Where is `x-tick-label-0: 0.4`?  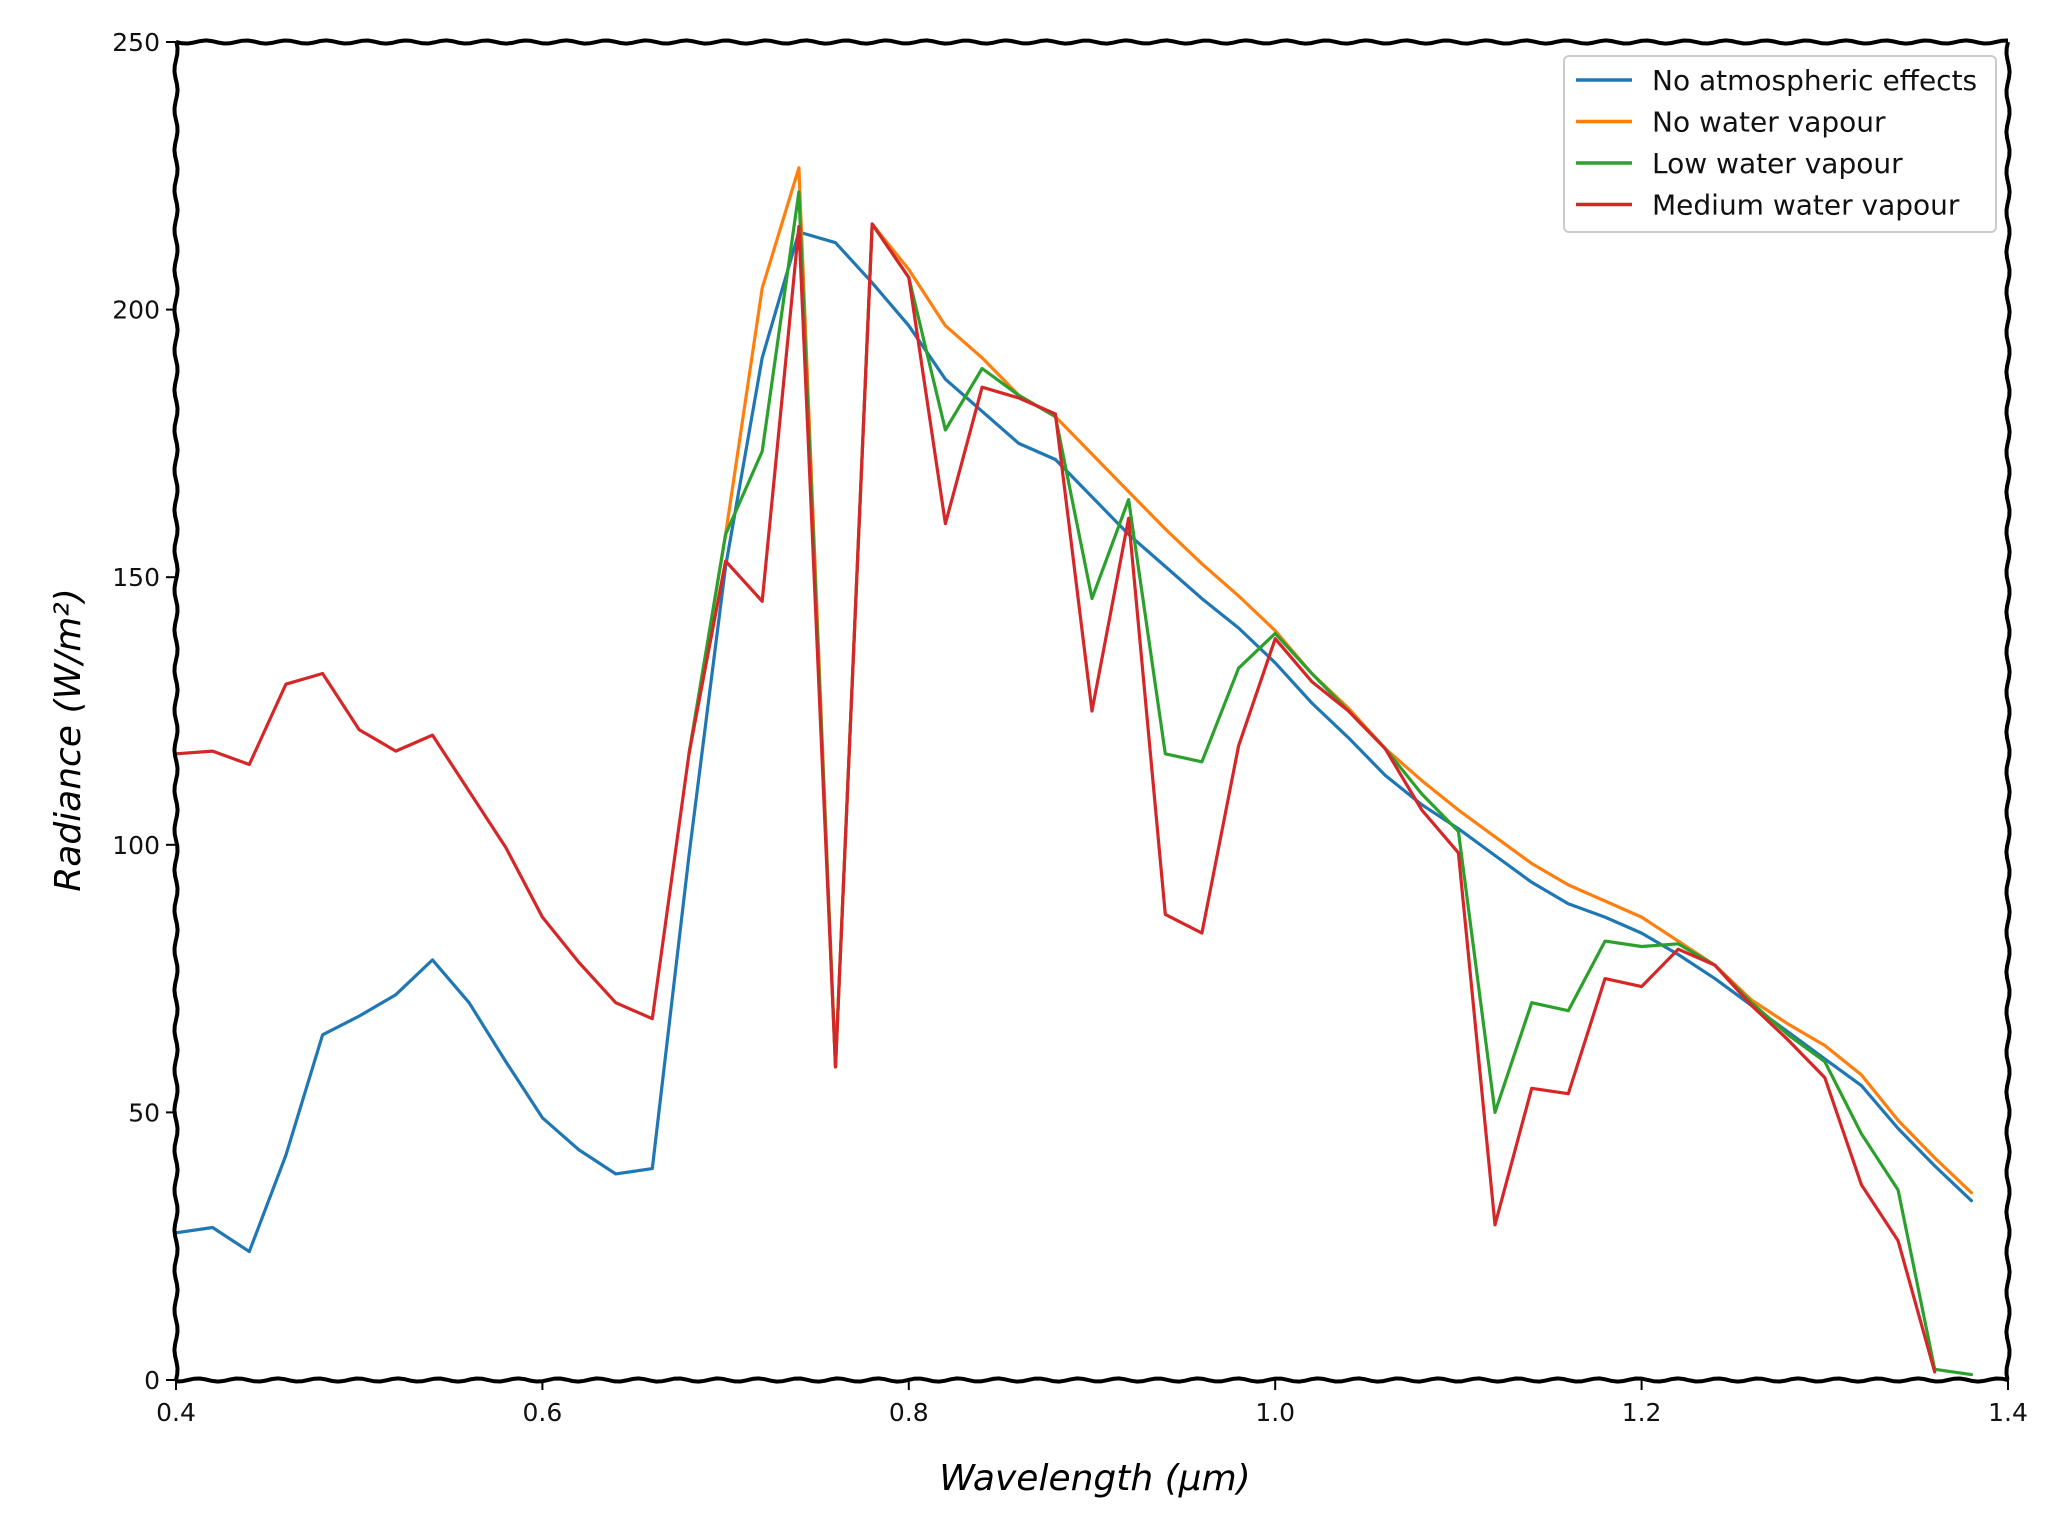
x-tick-label-0: 0.4 is located at coordinates (176, 1412).